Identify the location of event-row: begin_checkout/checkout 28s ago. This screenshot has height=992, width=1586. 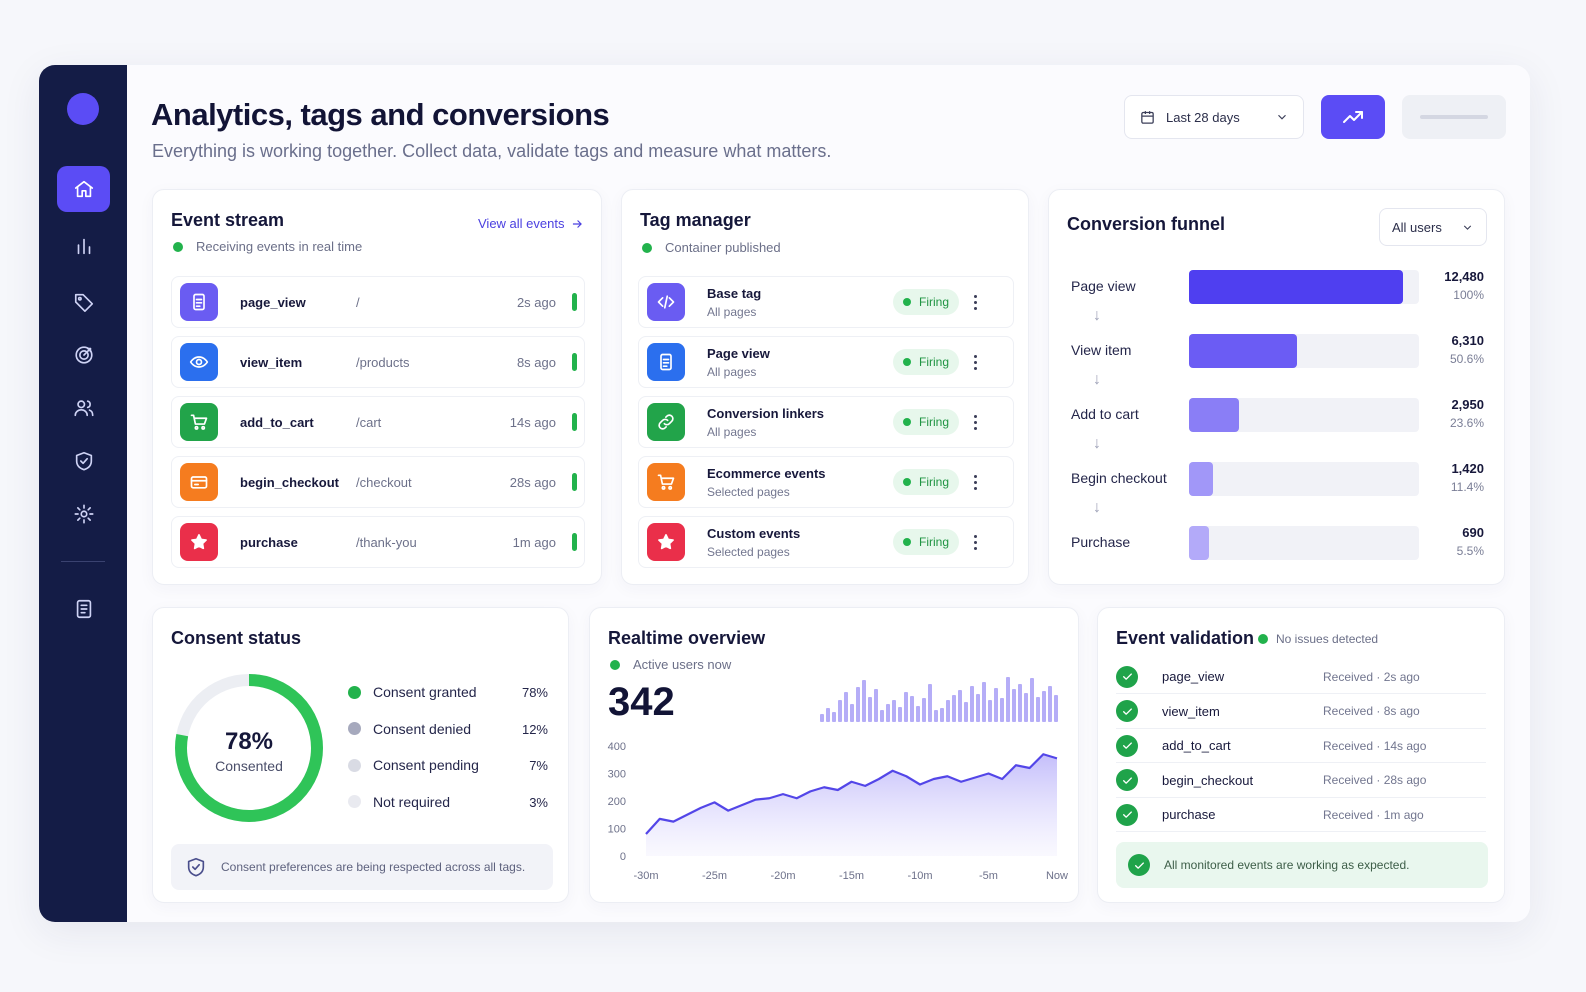
(378, 482).